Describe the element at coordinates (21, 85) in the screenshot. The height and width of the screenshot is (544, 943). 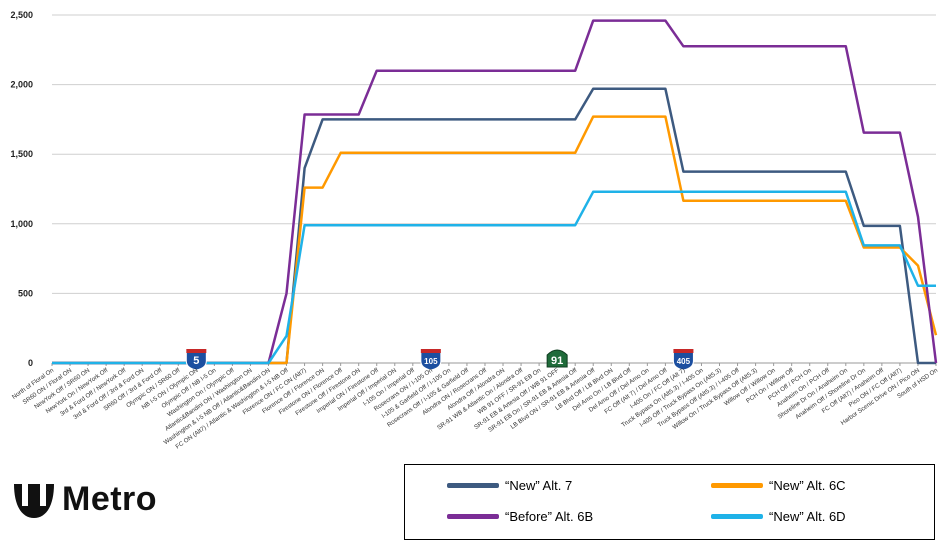
I see `y-tick-label: 2,000` at that location.